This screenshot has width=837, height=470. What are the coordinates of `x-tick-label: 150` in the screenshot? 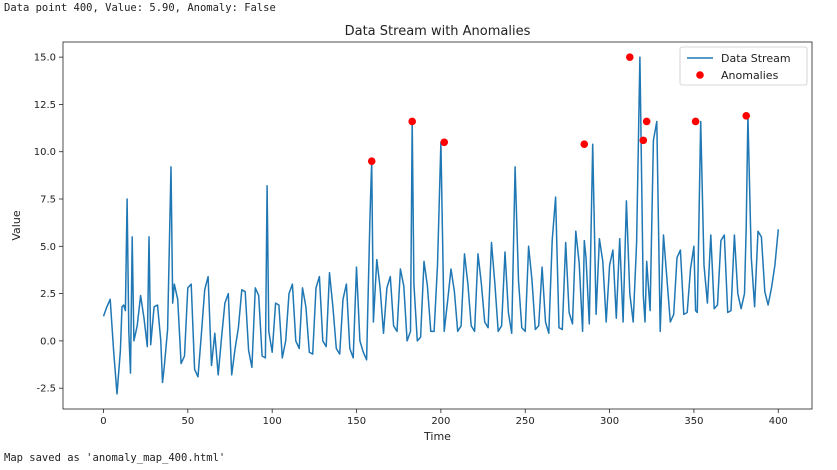 It's located at (356, 421).